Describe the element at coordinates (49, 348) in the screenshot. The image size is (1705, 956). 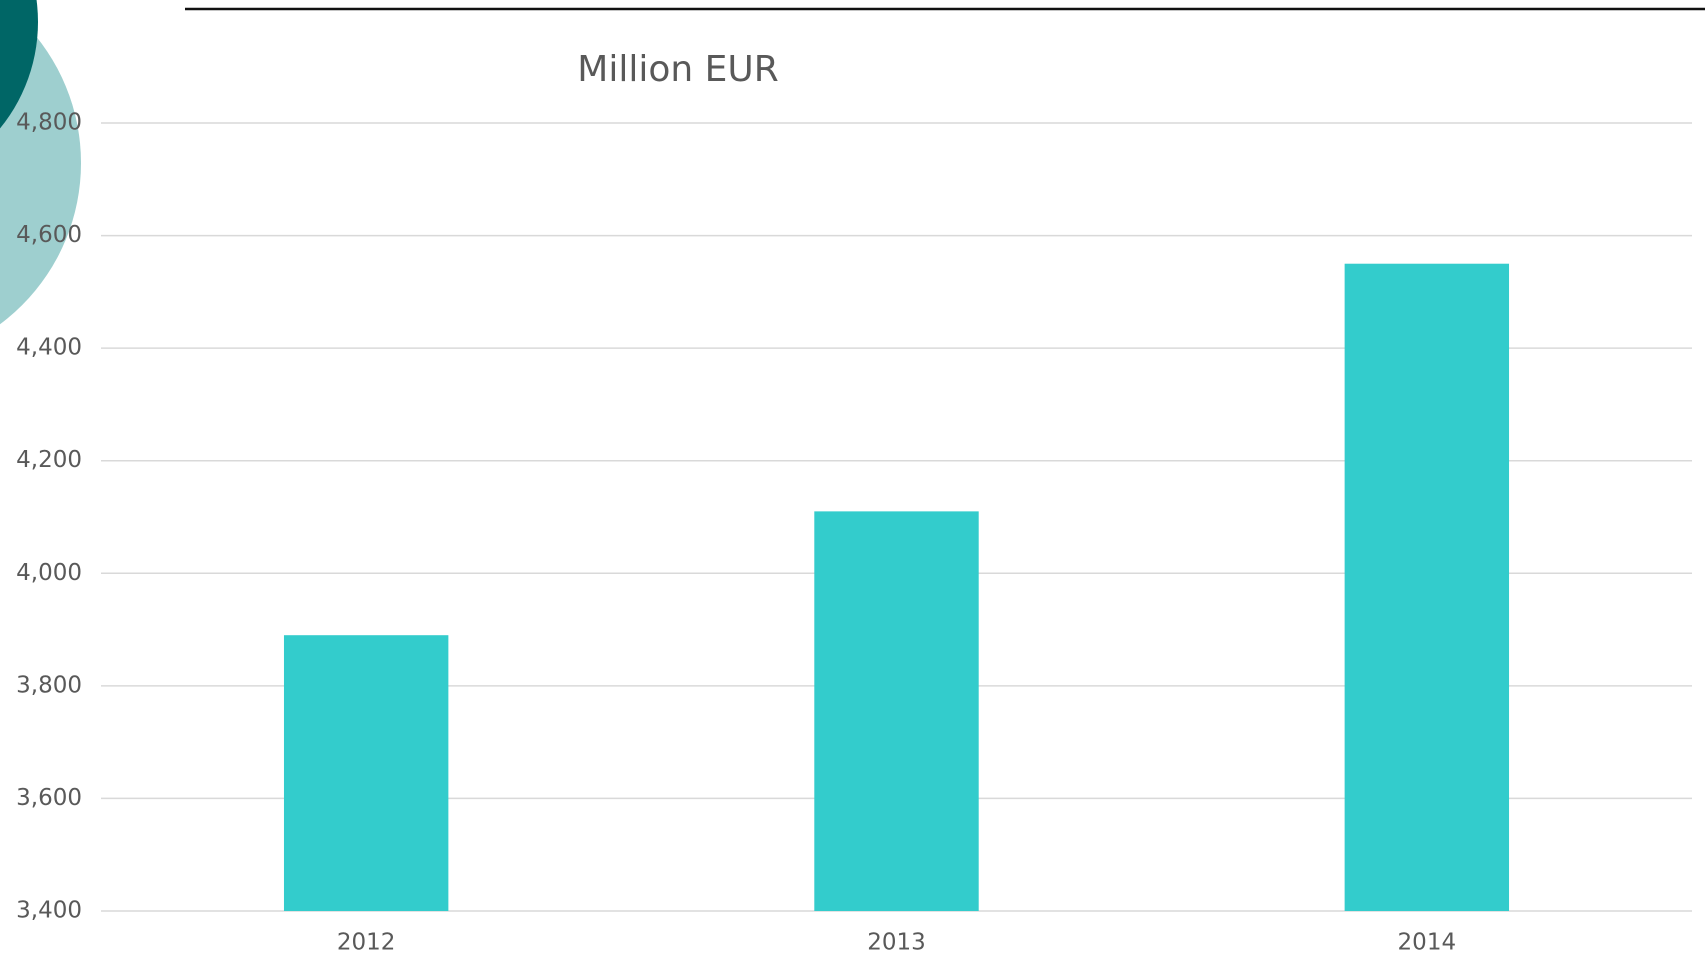
I see `y-tick-label: 4,400` at that location.